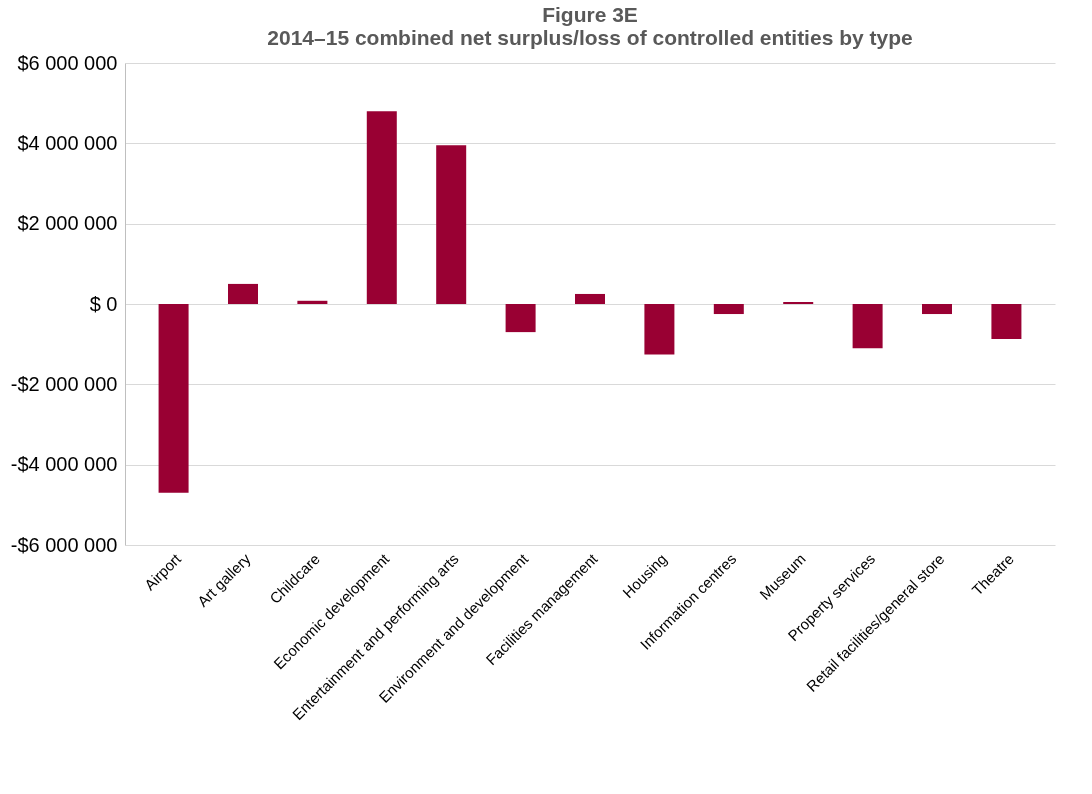  Describe the element at coordinates (67, 142) in the screenshot. I see `y-tick-label: $4 000 000` at that location.